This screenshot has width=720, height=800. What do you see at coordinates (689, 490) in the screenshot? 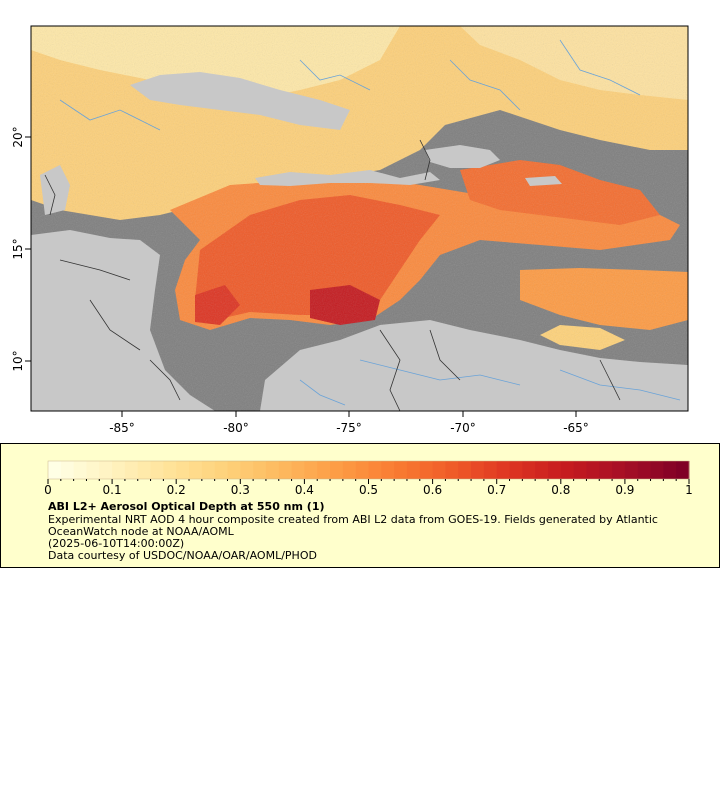
I see `colorbar-tick-label: 1` at bounding box center [689, 490].